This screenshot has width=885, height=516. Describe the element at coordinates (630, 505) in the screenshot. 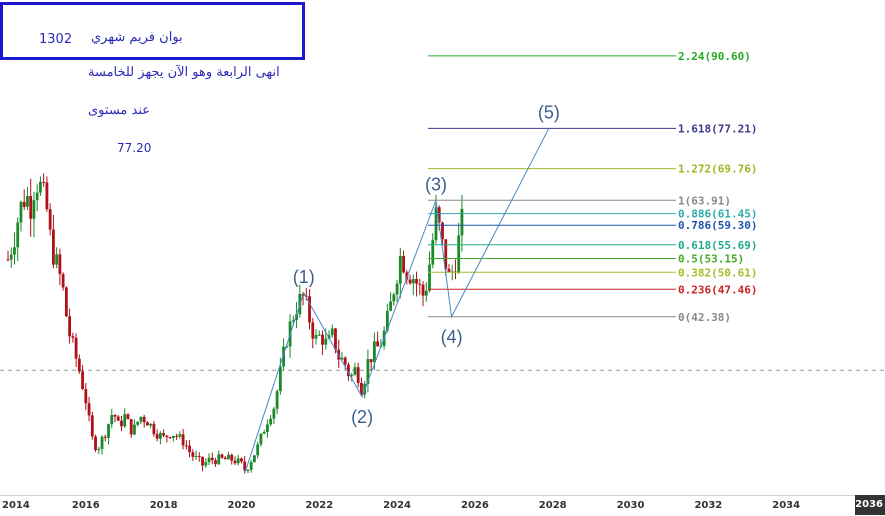

I see `x-tick-2030: 2030` at that location.